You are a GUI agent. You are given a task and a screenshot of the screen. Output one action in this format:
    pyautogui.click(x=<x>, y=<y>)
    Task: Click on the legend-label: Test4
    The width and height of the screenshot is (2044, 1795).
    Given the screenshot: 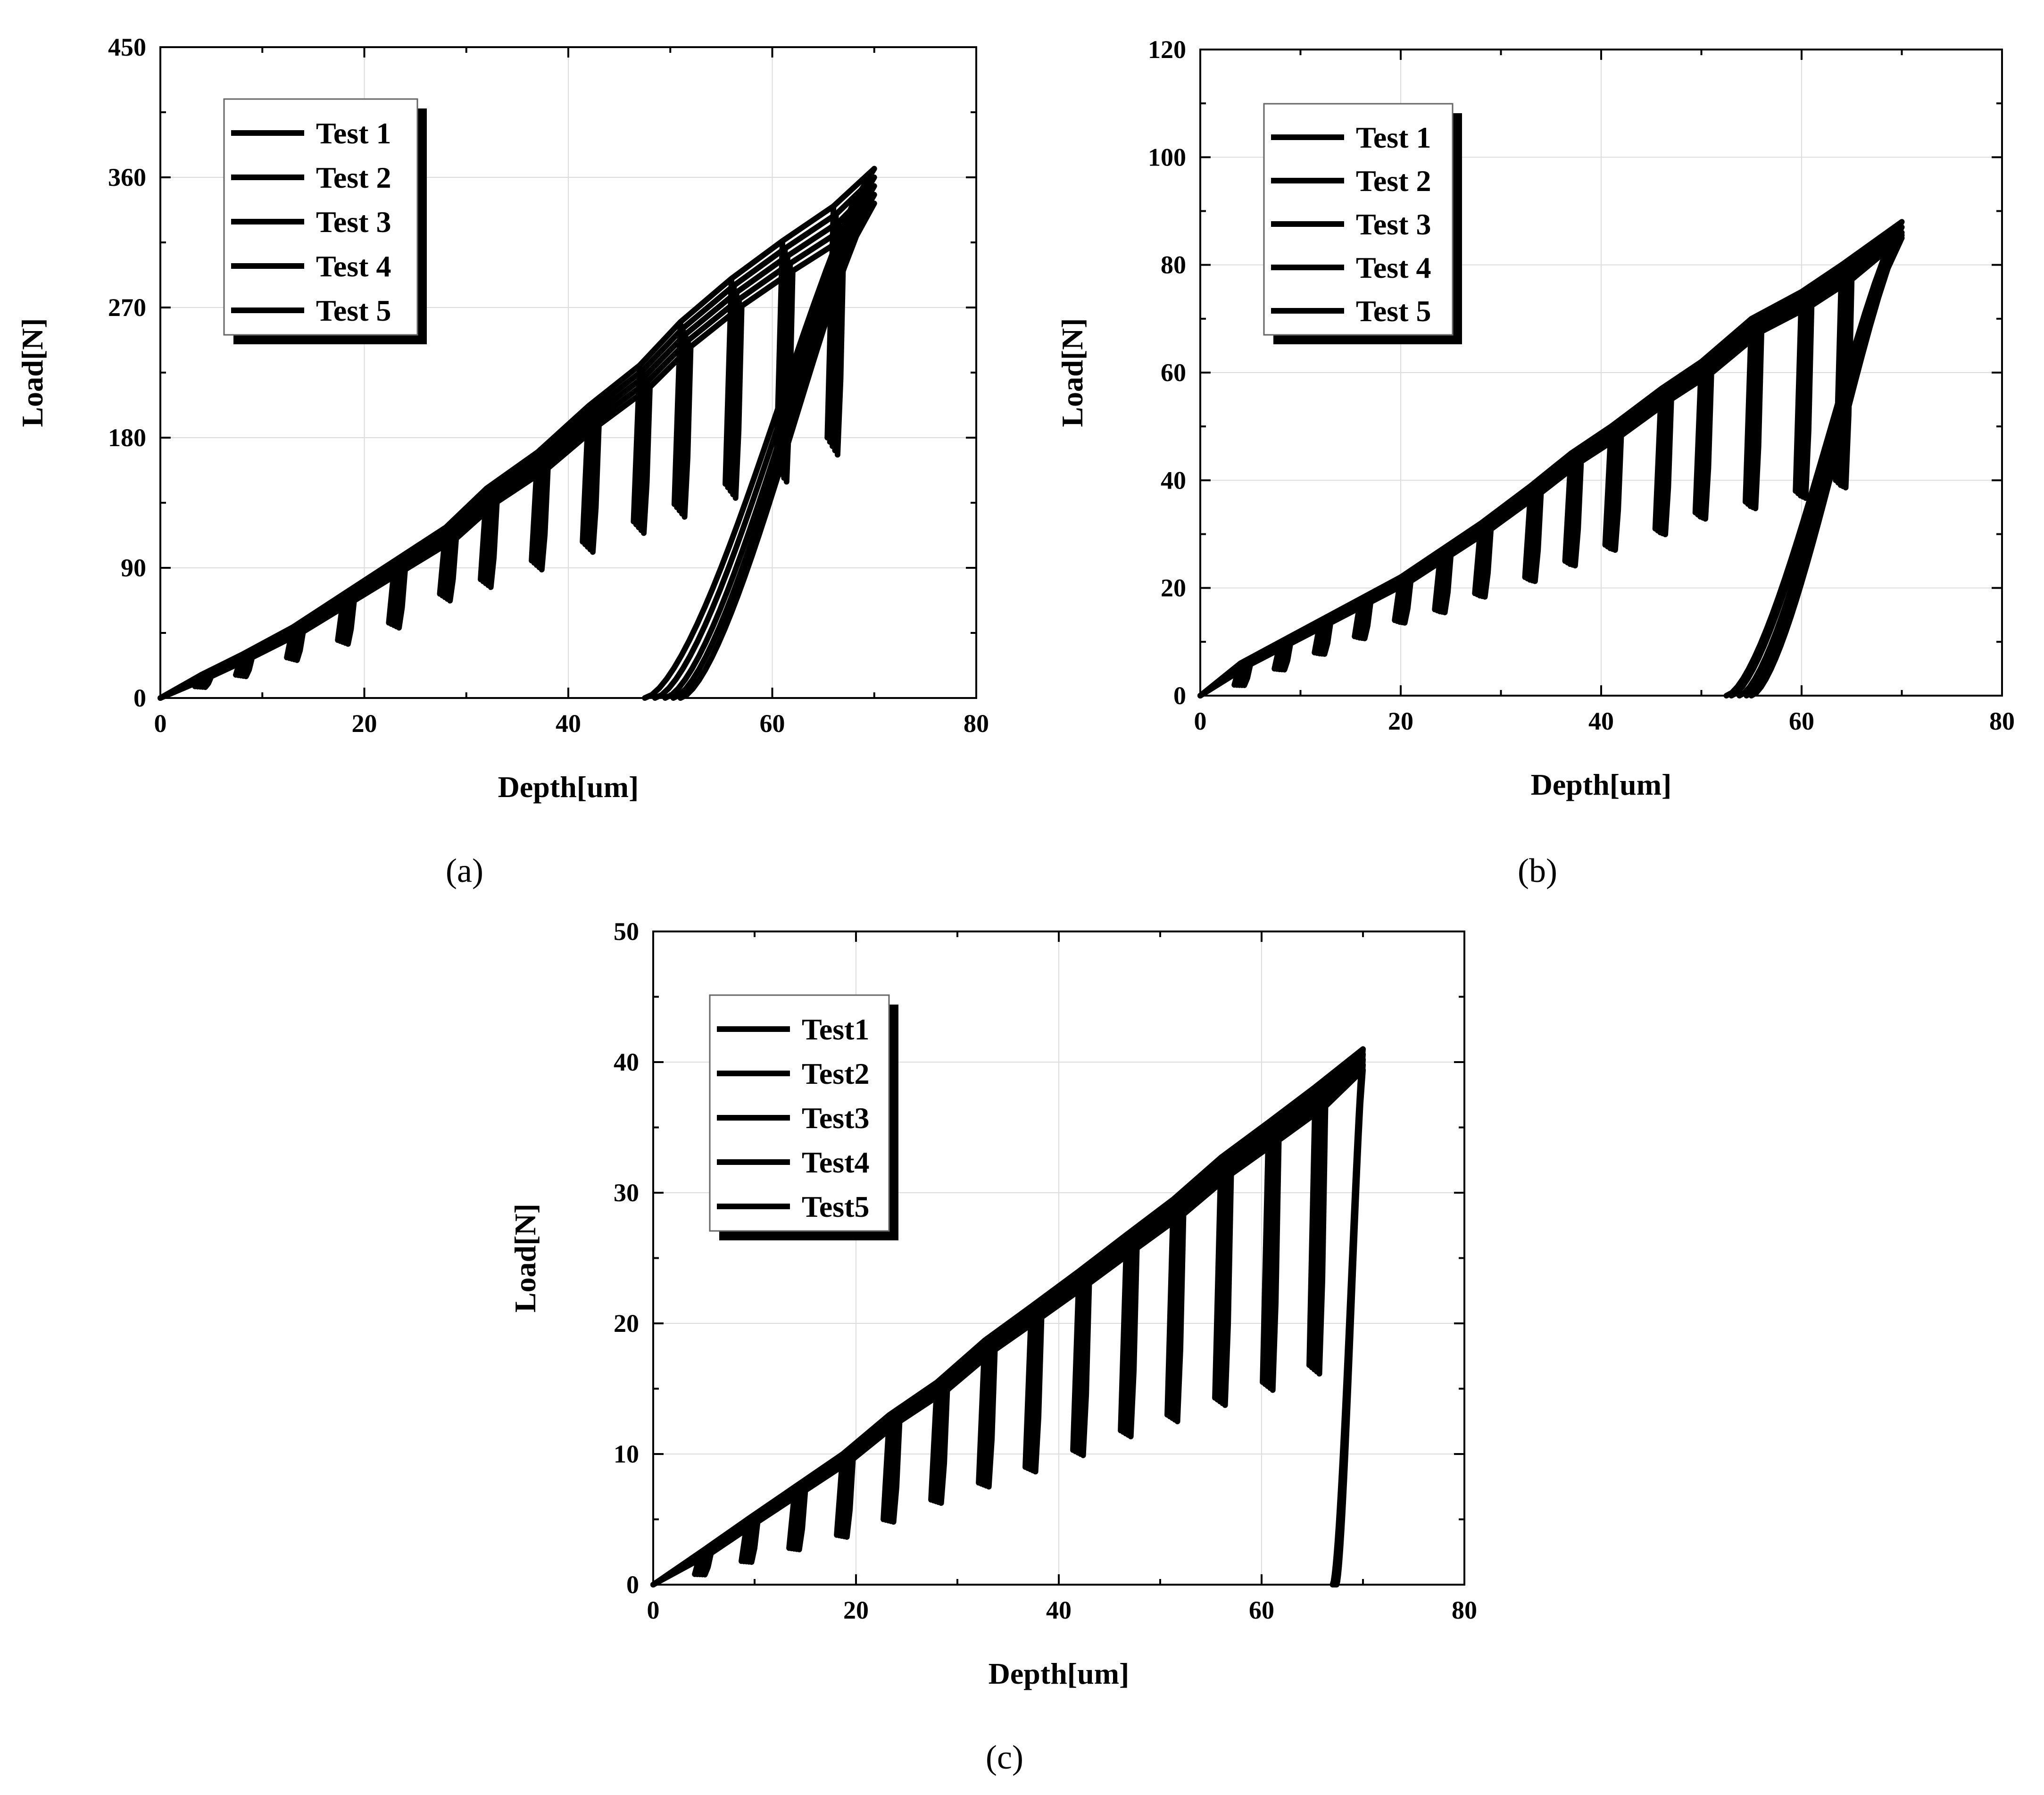 What is the action you would take?
    pyautogui.click(x=836, y=1162)
    